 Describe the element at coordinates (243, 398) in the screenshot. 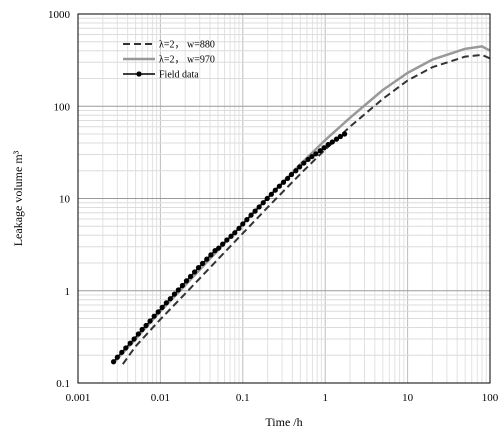

I see `x-tick-label: 0.1` at that location.